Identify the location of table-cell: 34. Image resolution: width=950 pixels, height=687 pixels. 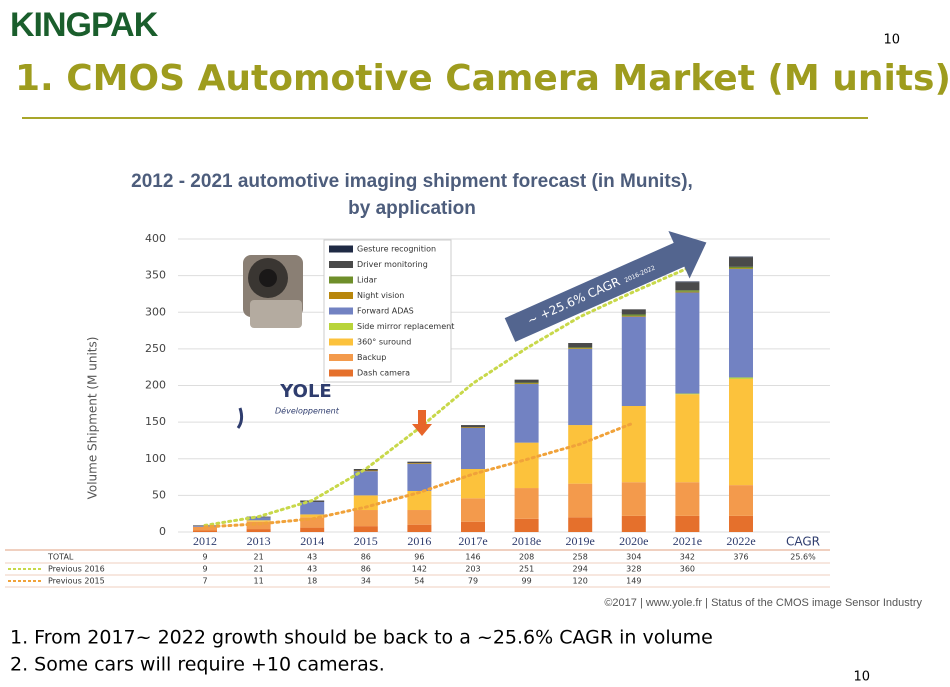
(366, 581).